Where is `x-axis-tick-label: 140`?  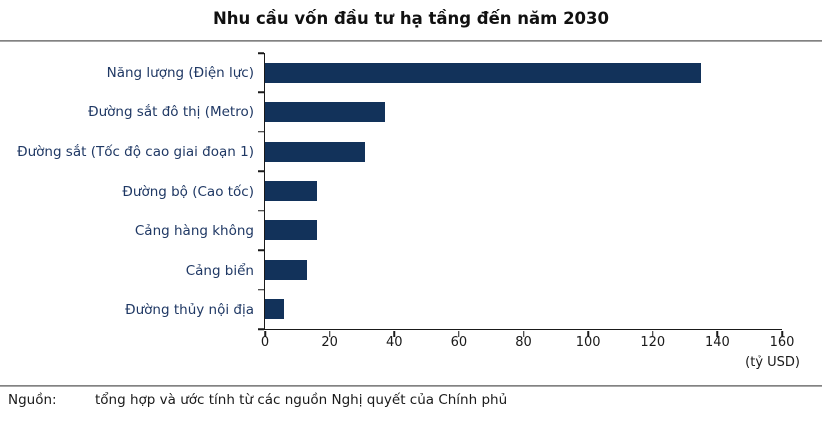
x-axis-tick-label: 140 is located at coordinates (717, 342).